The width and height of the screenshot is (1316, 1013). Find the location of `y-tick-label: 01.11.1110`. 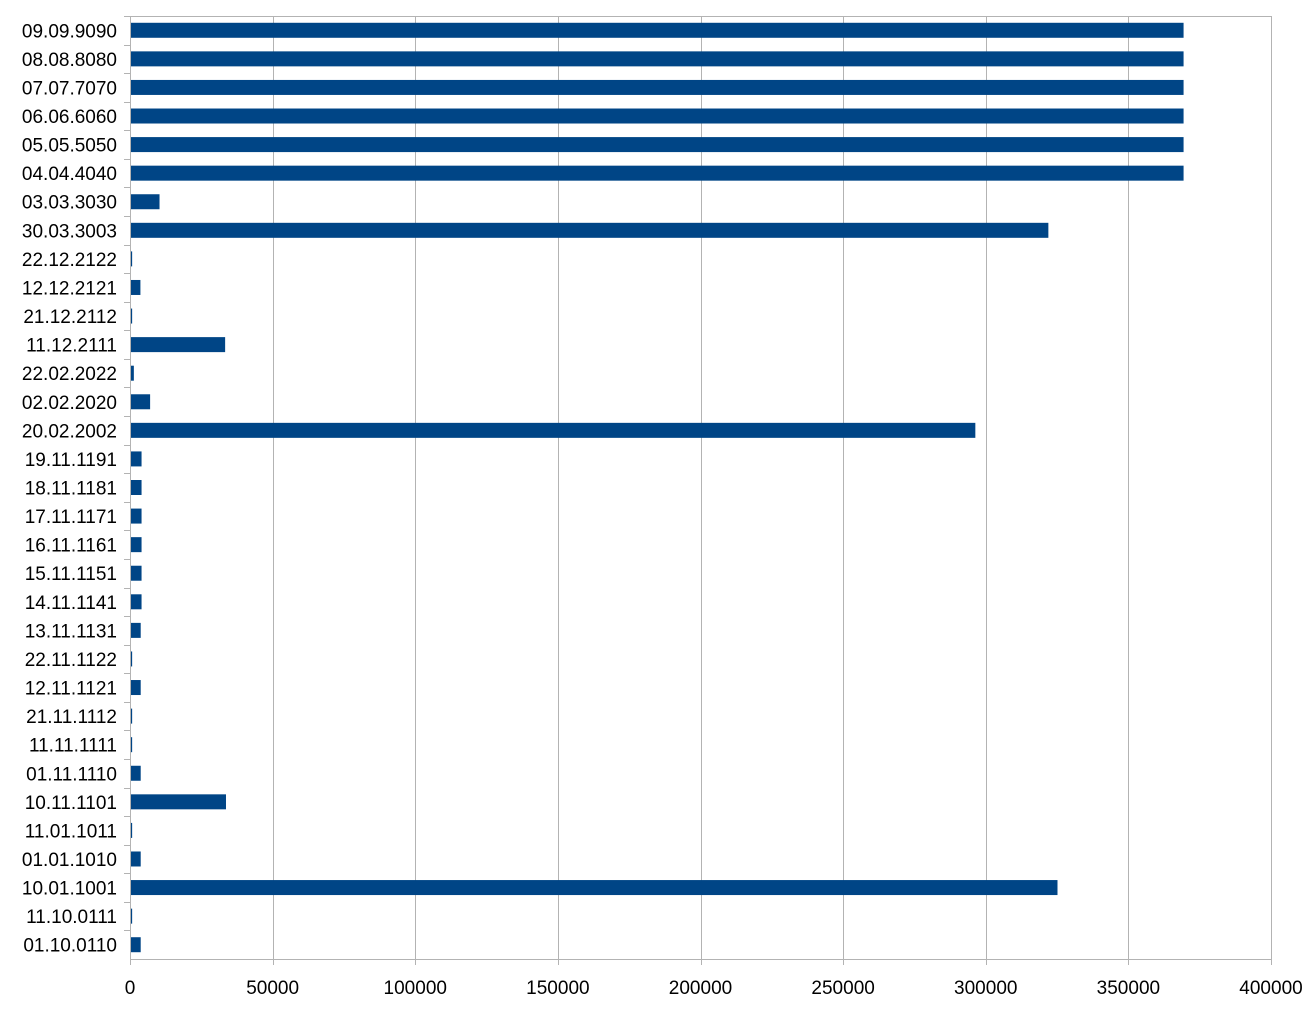

y-tick-label: 01.11.1110 is located at coordinates (71, 774).